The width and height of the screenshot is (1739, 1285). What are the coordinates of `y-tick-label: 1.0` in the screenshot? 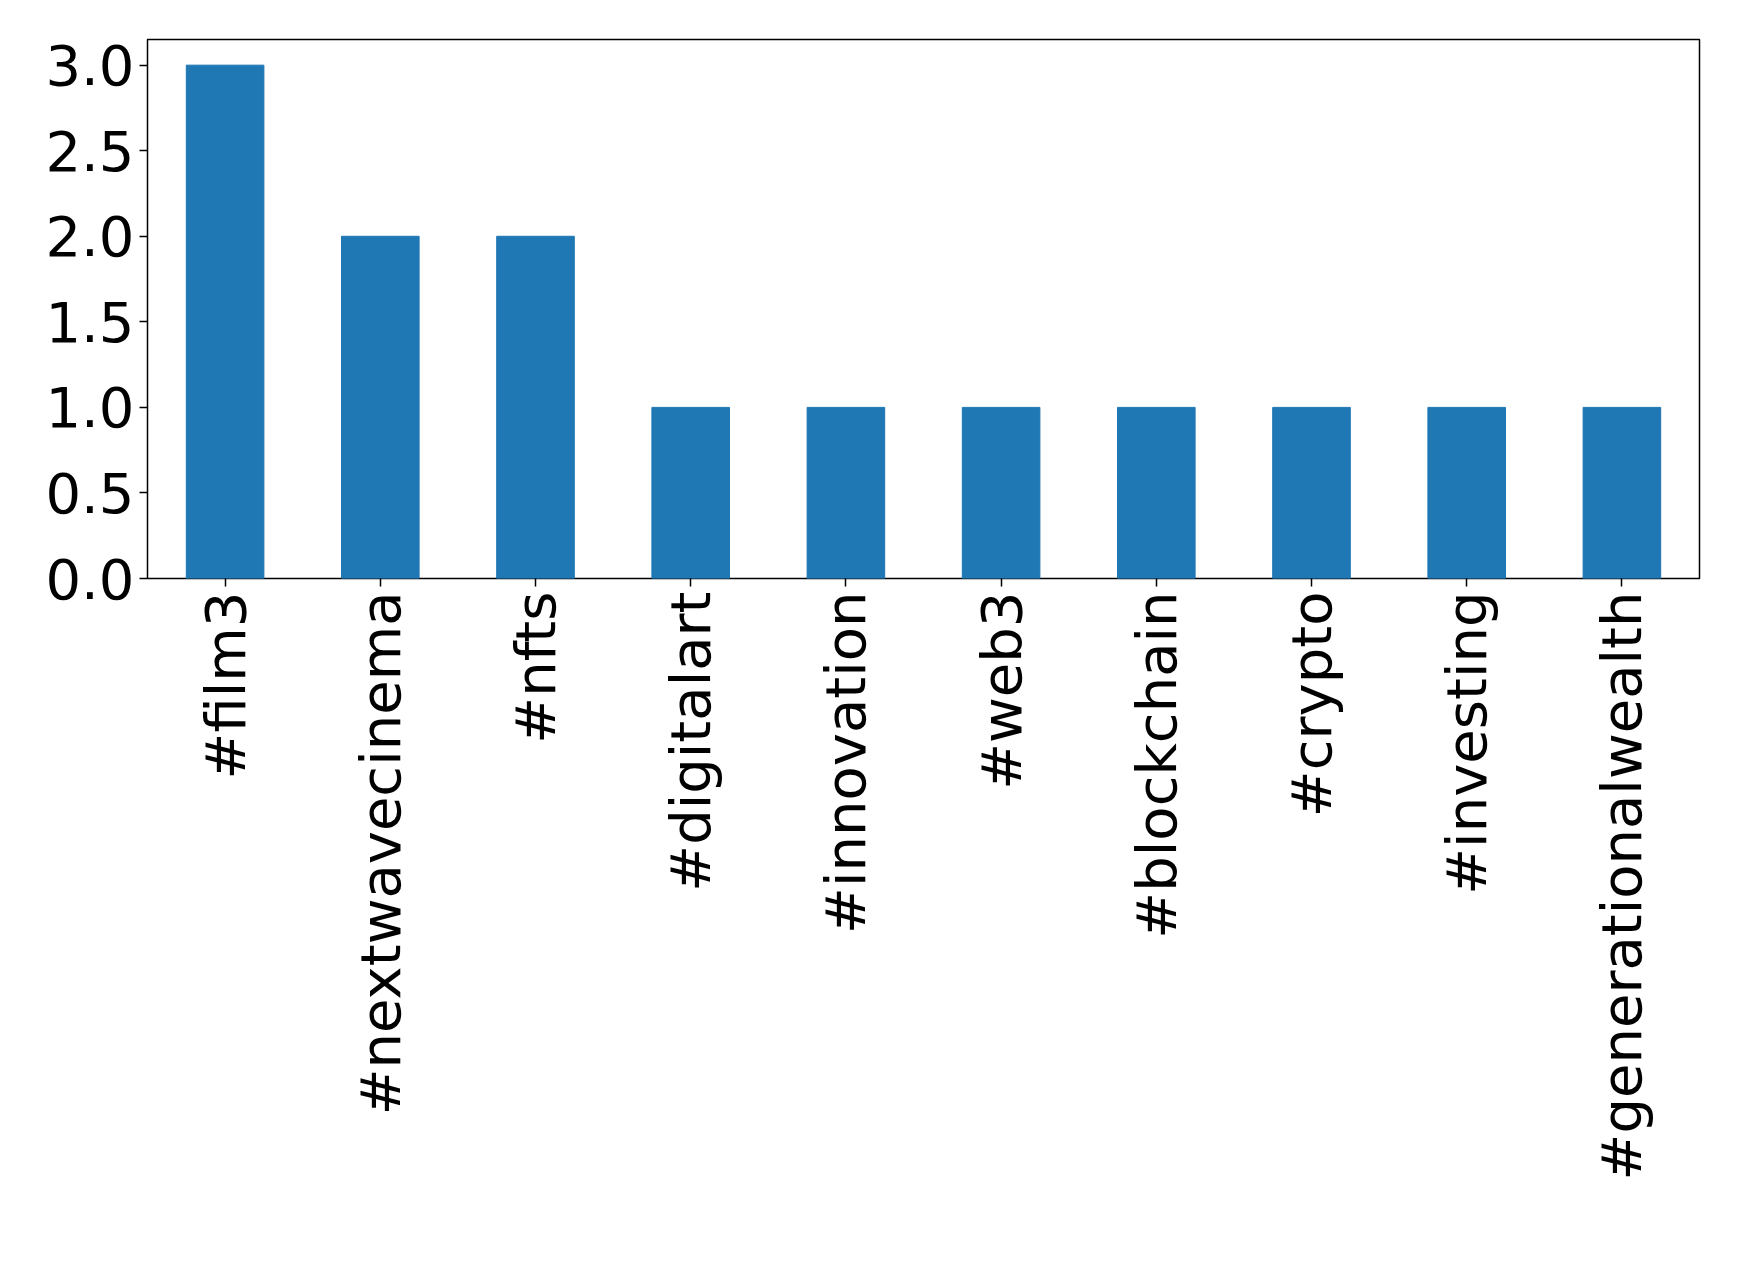 It's located at (90, 408).